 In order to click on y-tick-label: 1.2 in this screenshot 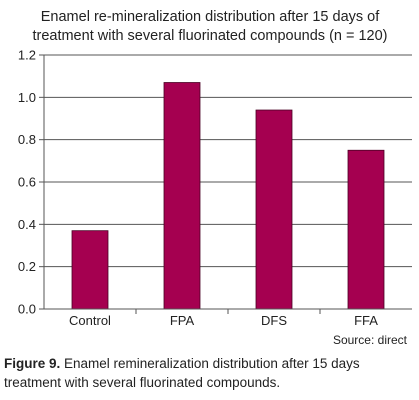, I will do `click(27, 55)`.